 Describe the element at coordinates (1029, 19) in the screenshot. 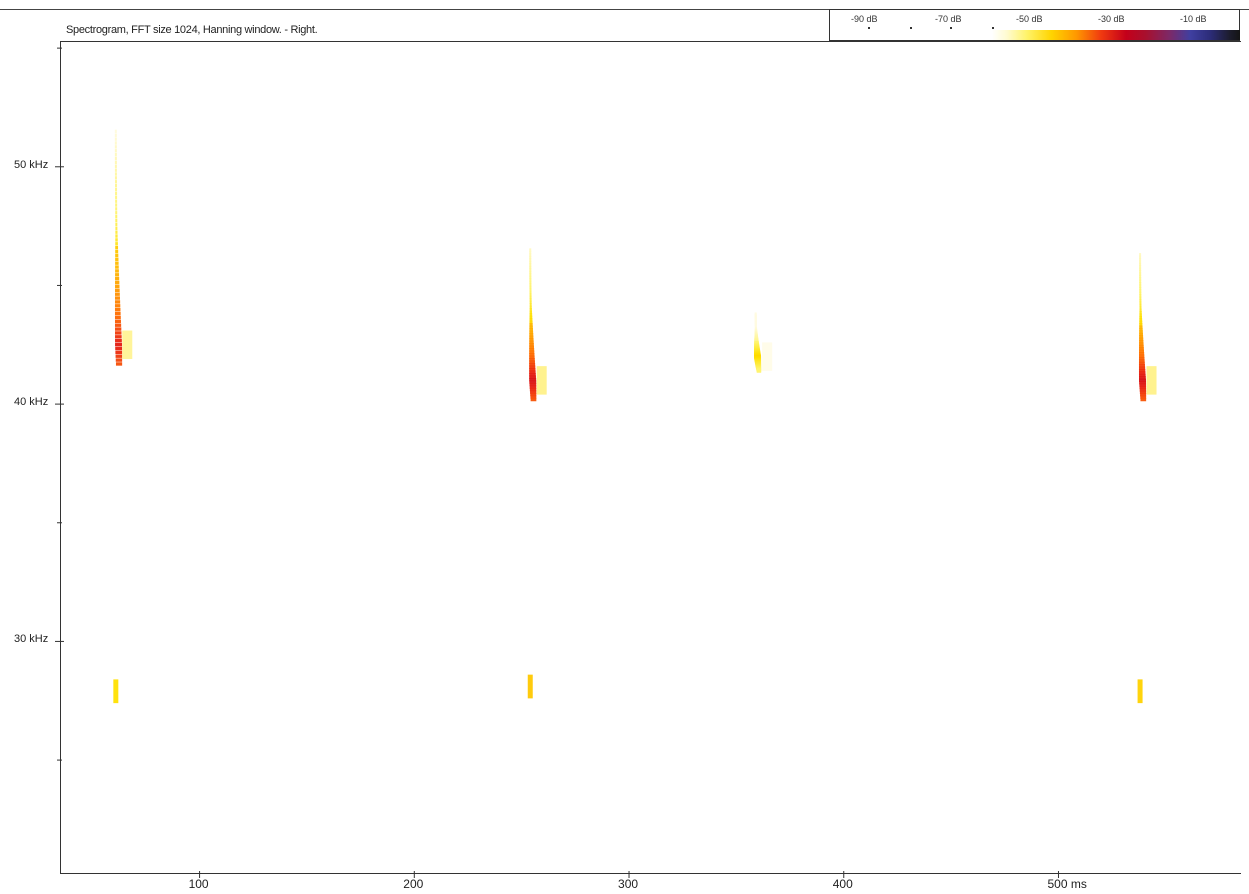

I see `colorbar-label-3: -50 dB` at that location.